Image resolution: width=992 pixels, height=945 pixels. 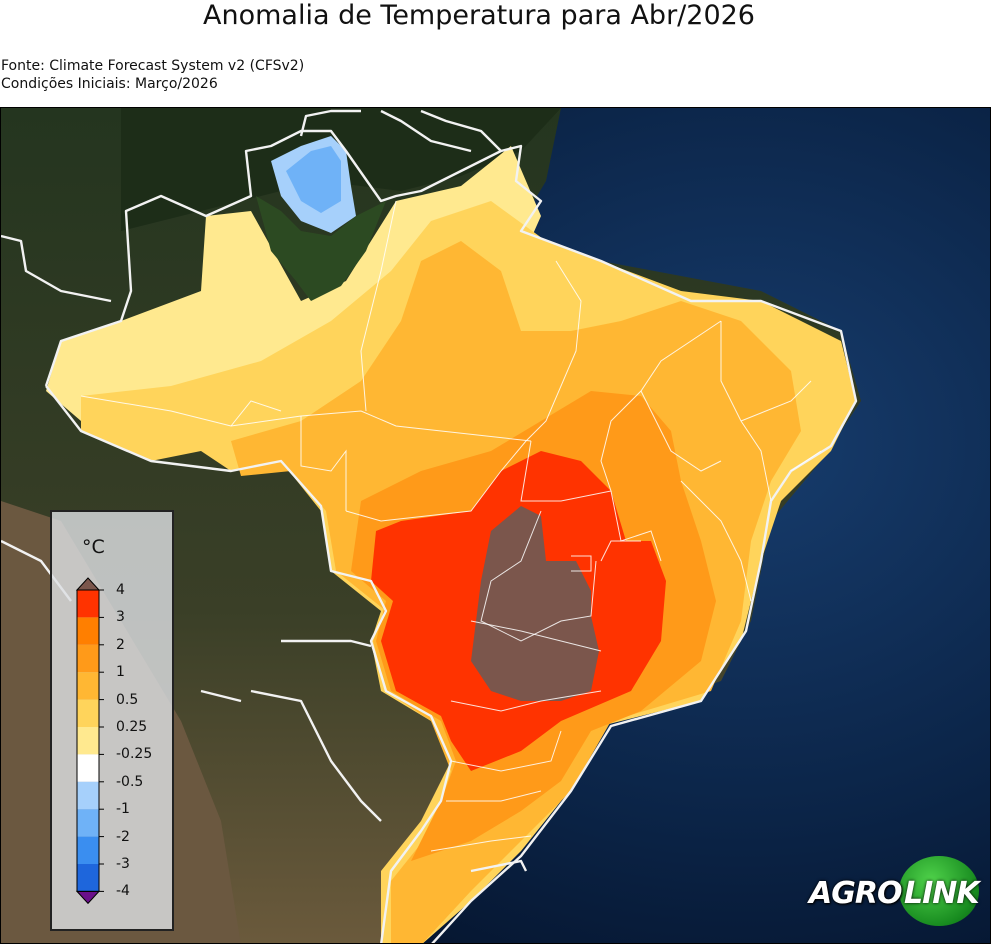 What do you see at coordinates (120, 672) in the screenshot?
I see `legend-tick-label: 1` at bounding box center [120, 672].